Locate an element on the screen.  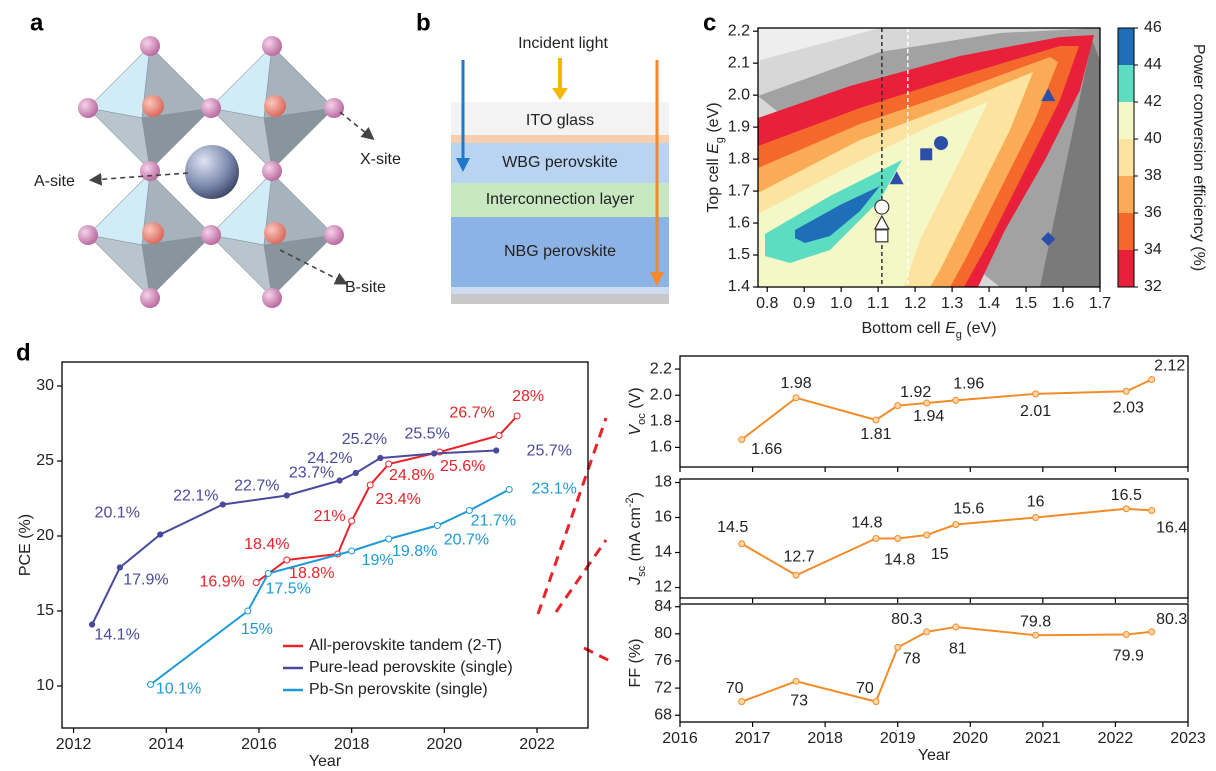
y-axis-title: FF (%) is located at coordinates (635, 663).